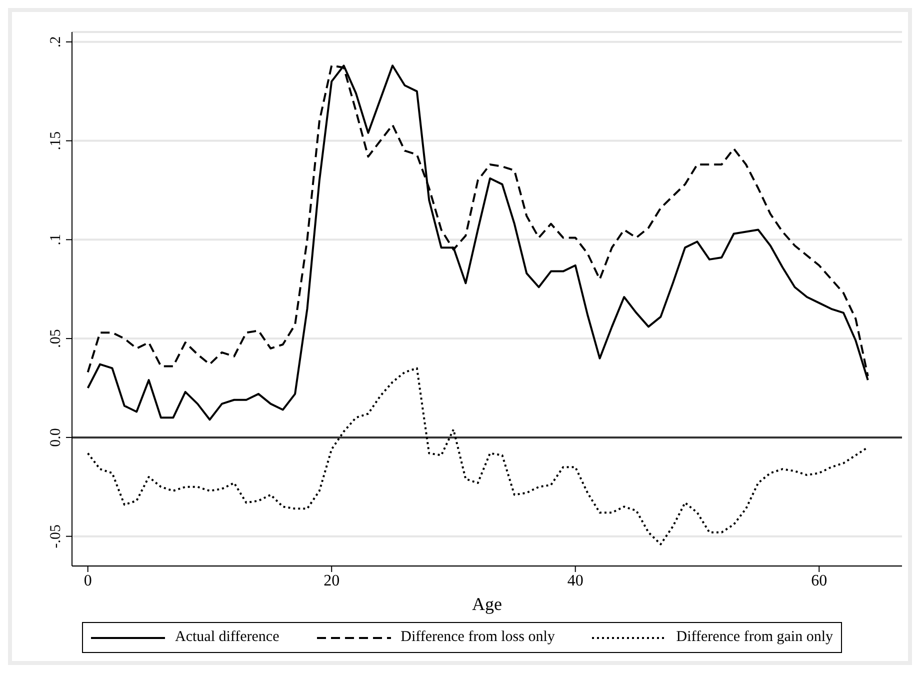  What do you see at coordinates (477, 637) in the screenshot?
I see `legend-label: Difference from loss only` at bounding box center [477, 637].